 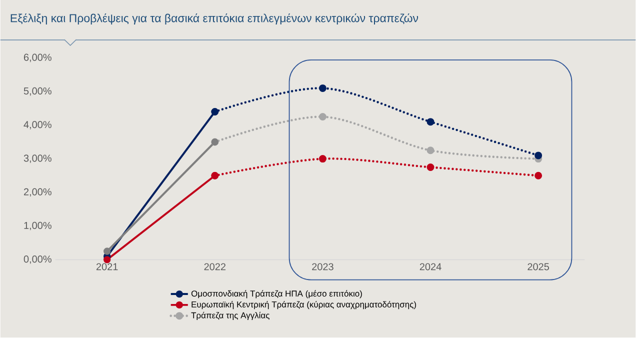 What do you see at coordinates (214, 19) in the screenshot?
I see `chart-title: Εξέλιξη και Προβλέψεις για τα βασικά επιτόκια επιλεγμένων κεντρικών τραπεζών` at bounding box center [214, 19].